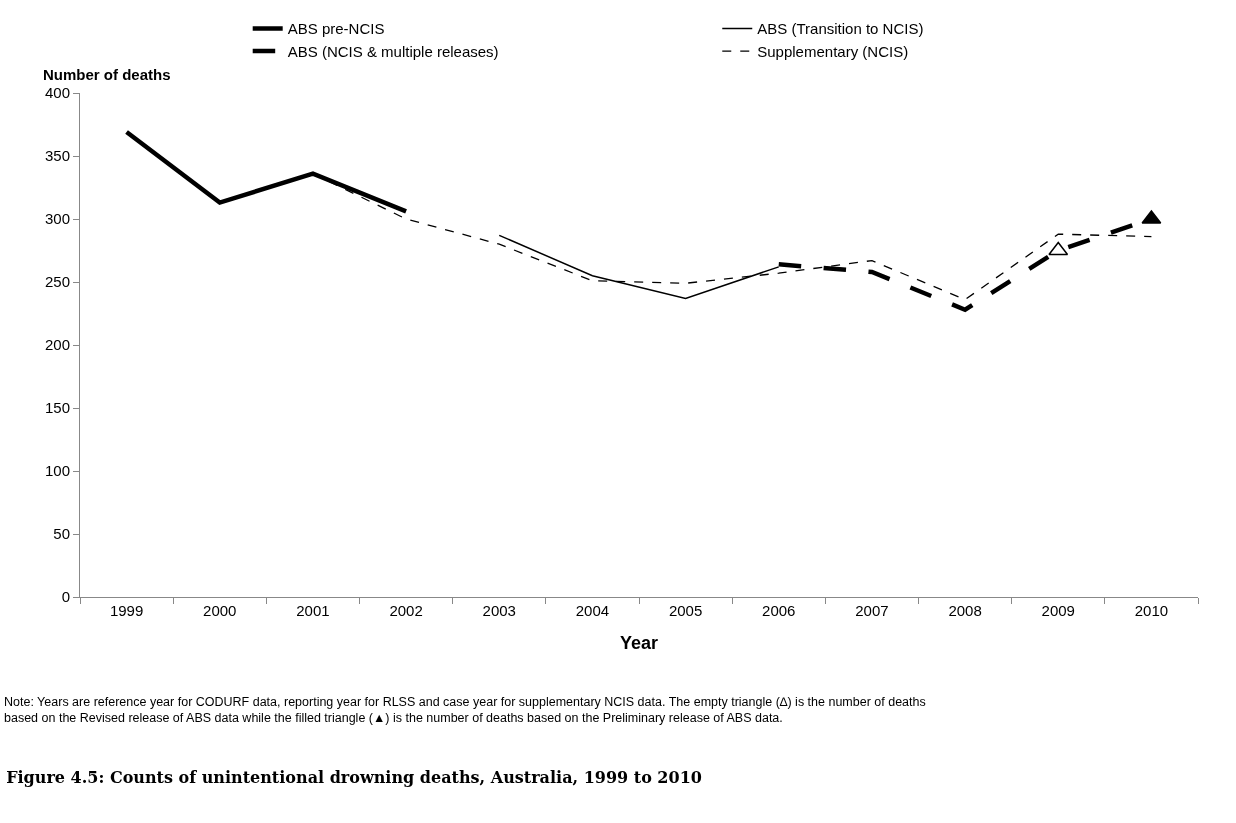  I want to click on x-tick-label: 2008, so click(965, 610).